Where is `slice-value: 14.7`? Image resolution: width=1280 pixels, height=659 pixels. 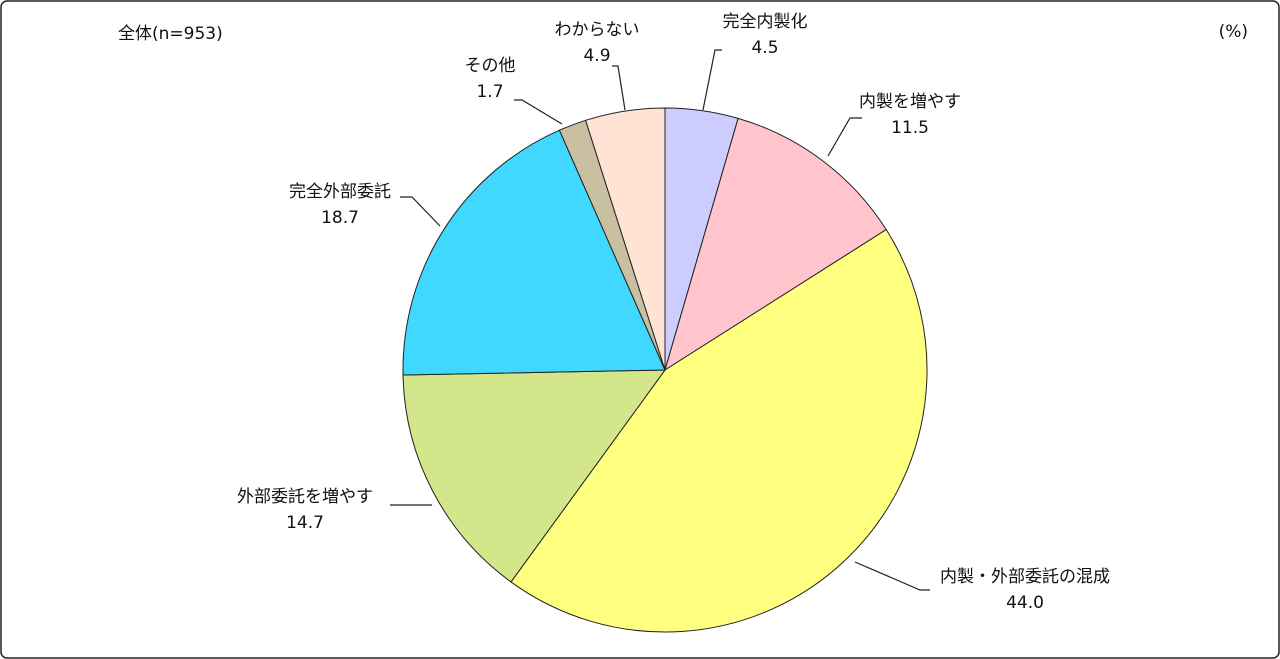
slice-value: 14.7 is located at coordinates (305, 523).